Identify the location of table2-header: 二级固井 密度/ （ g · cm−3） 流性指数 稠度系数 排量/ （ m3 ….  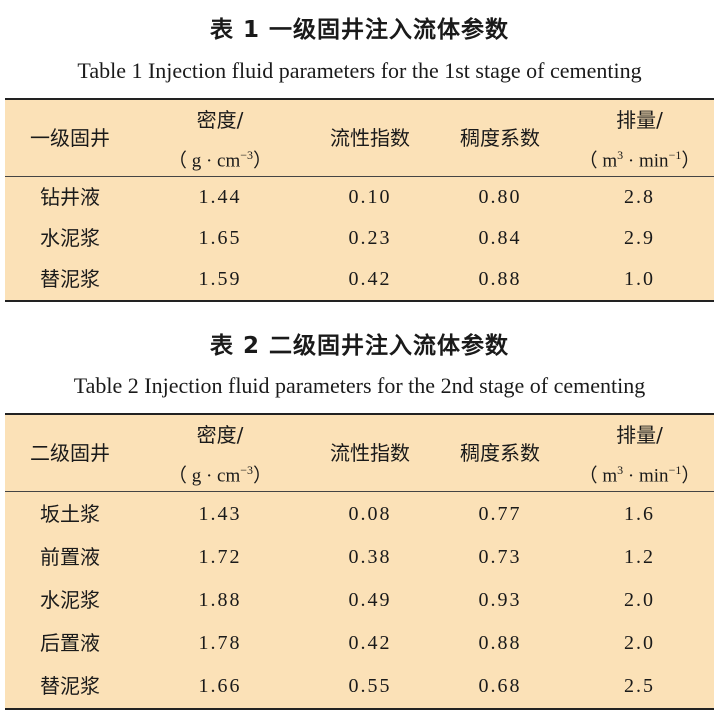
(359, 453).